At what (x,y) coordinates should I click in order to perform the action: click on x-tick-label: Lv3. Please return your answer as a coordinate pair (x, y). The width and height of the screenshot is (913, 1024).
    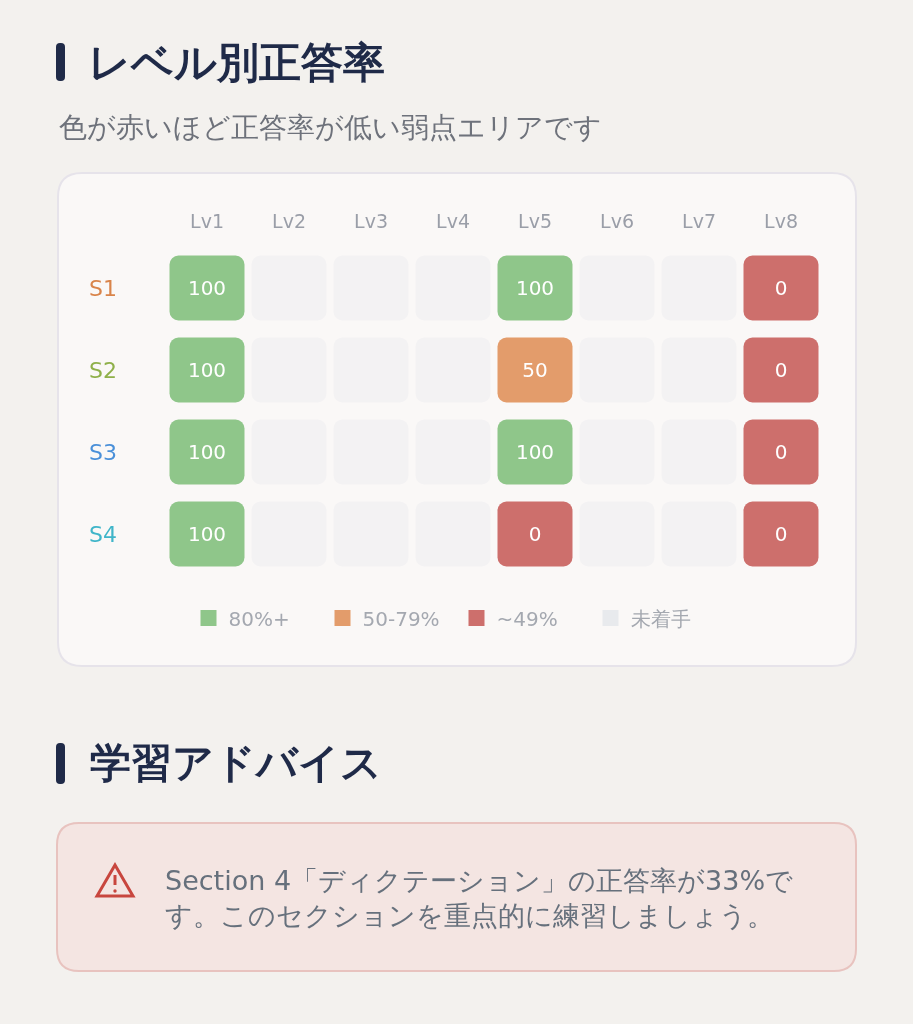
    Looking at the image, I should click on (371, 221).